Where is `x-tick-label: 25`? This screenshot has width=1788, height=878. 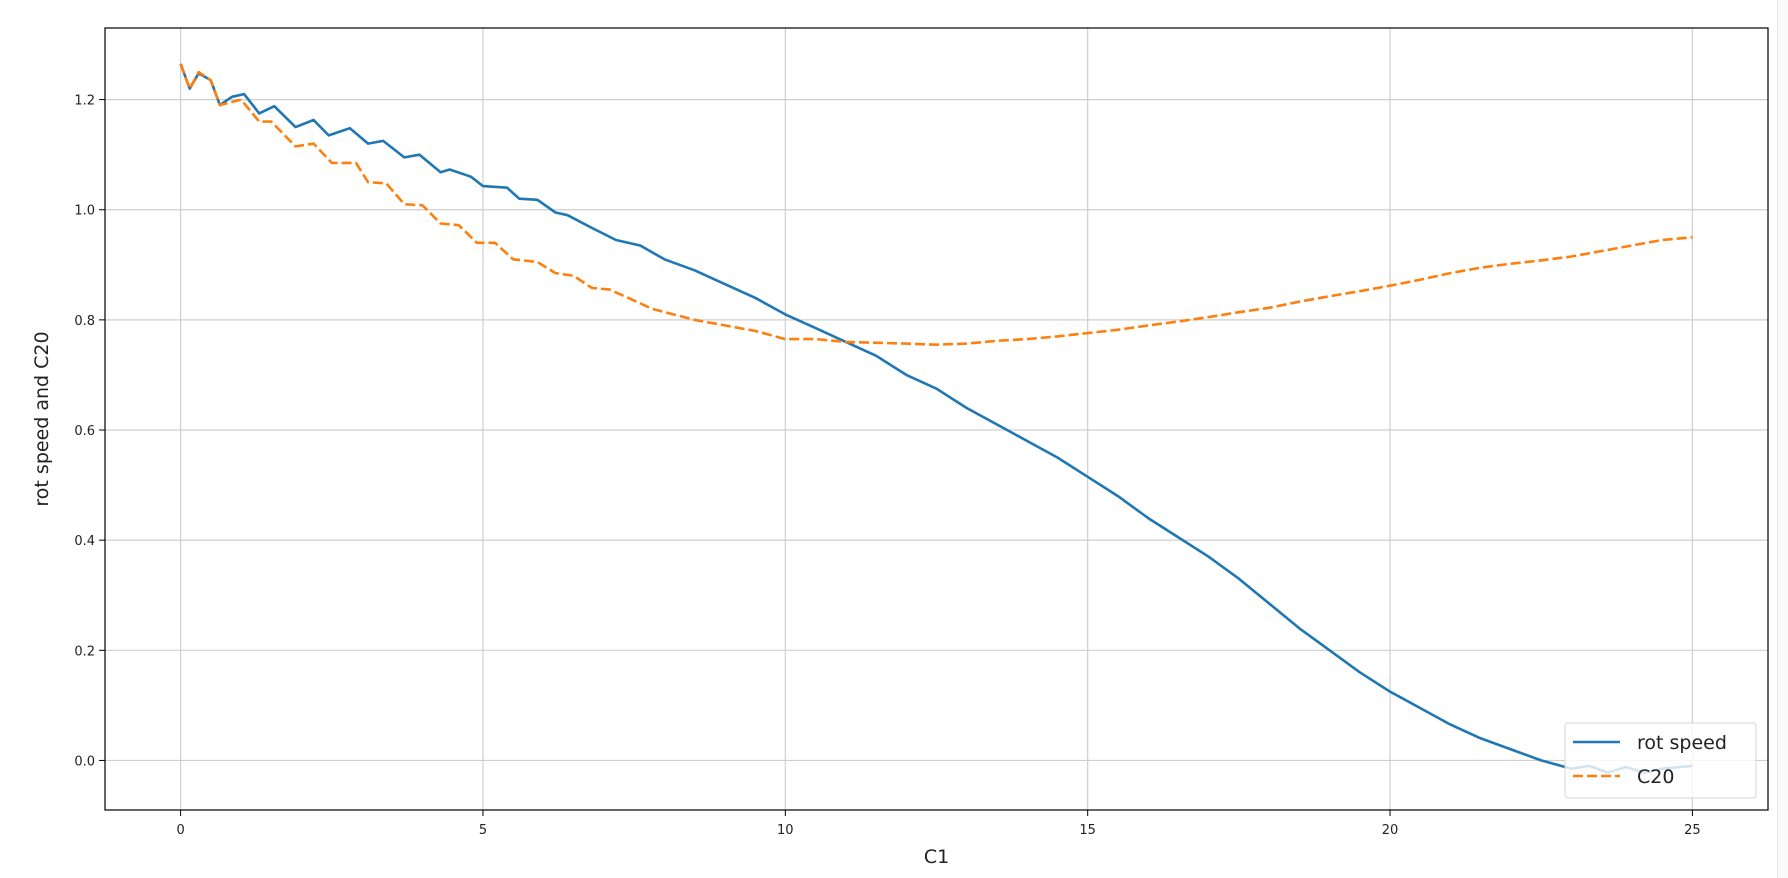
x-tick-label: 25 is located at coordinates (1692, 830).